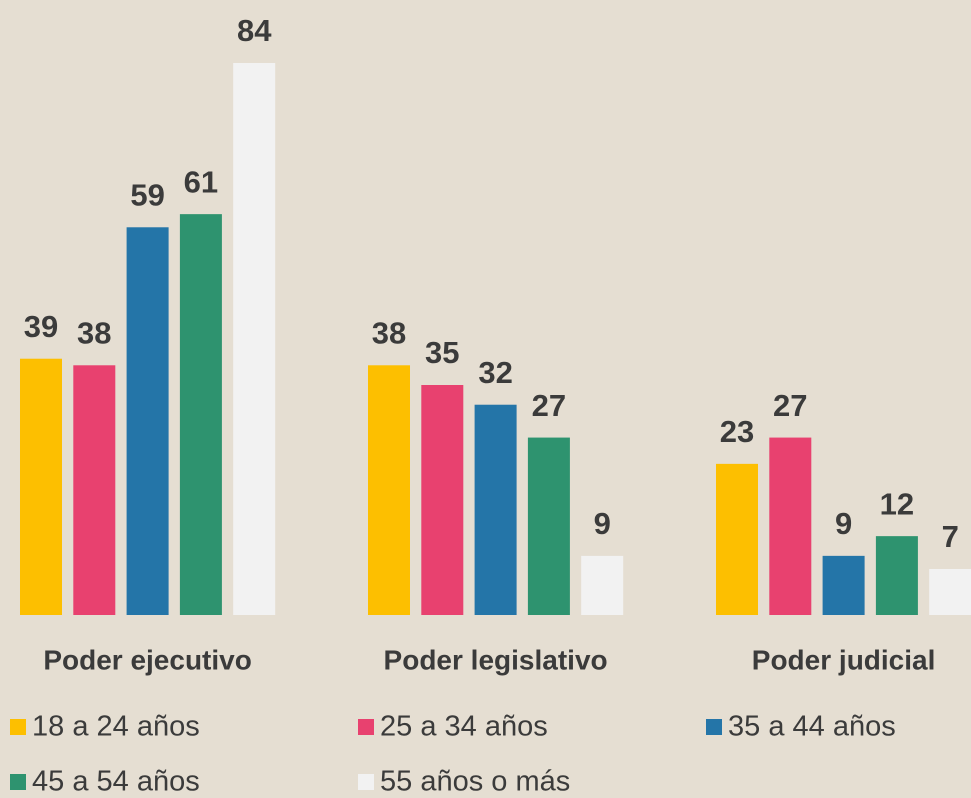 The width and height of the screenshot is (971, 798). I want to click on data-label: 32, so click(495, 372).